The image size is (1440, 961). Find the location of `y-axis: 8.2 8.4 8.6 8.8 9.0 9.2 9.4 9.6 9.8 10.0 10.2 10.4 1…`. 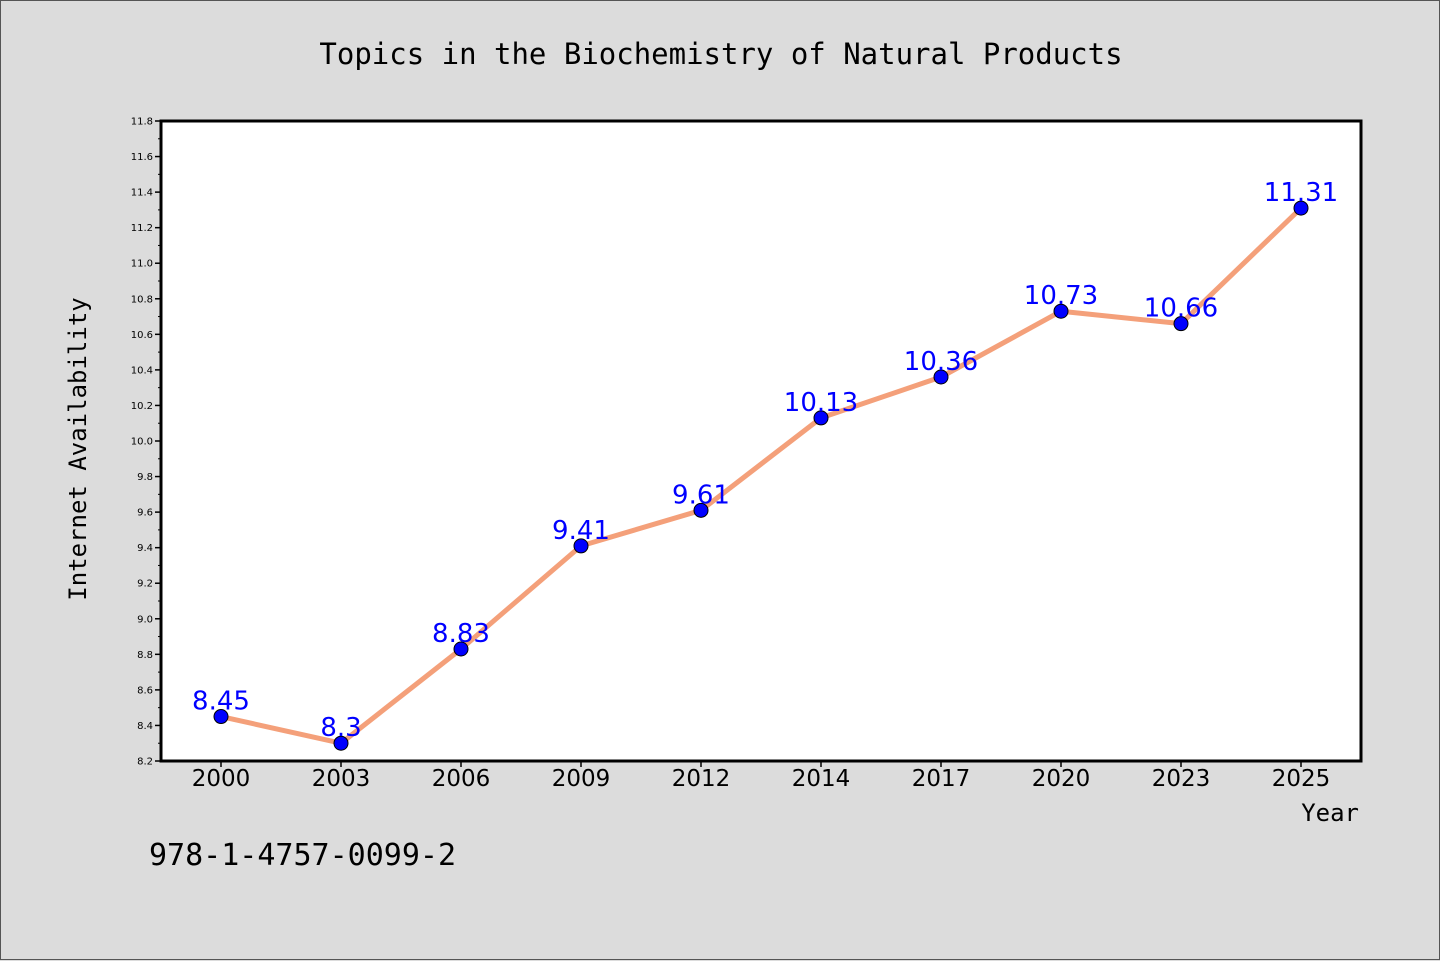

y-axis: 8.2 8.4 8.6 8.8 9.0 9.2 9.4 9.6 9.8 10.0 10.2 10.4 1… is located at coordinates (146, 442).